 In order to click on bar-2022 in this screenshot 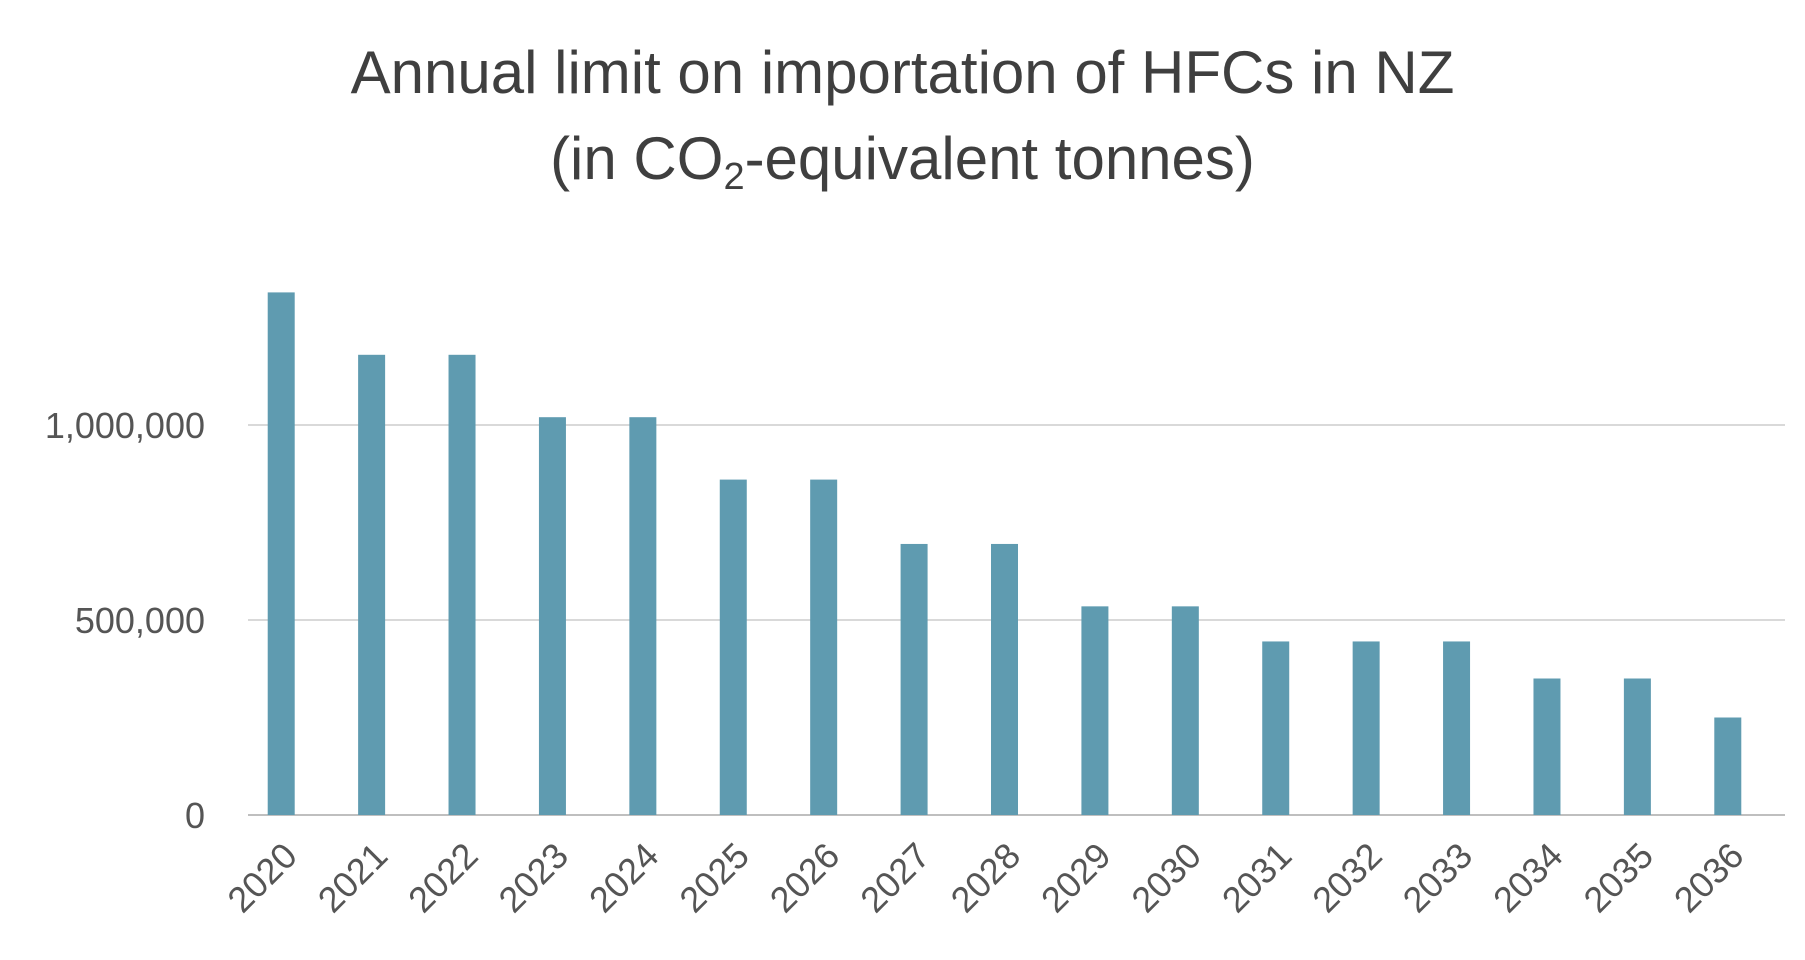, I will do `click(462, 584)`.